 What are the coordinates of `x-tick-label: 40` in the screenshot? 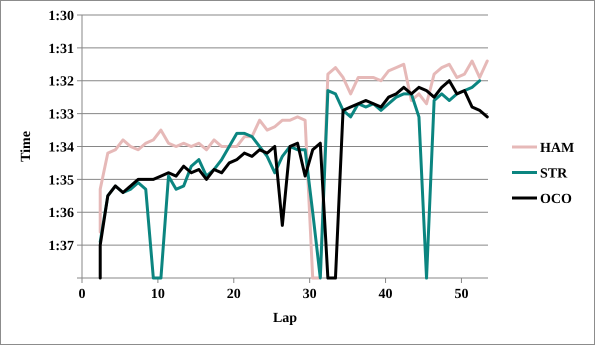 It's located at (385, 294).